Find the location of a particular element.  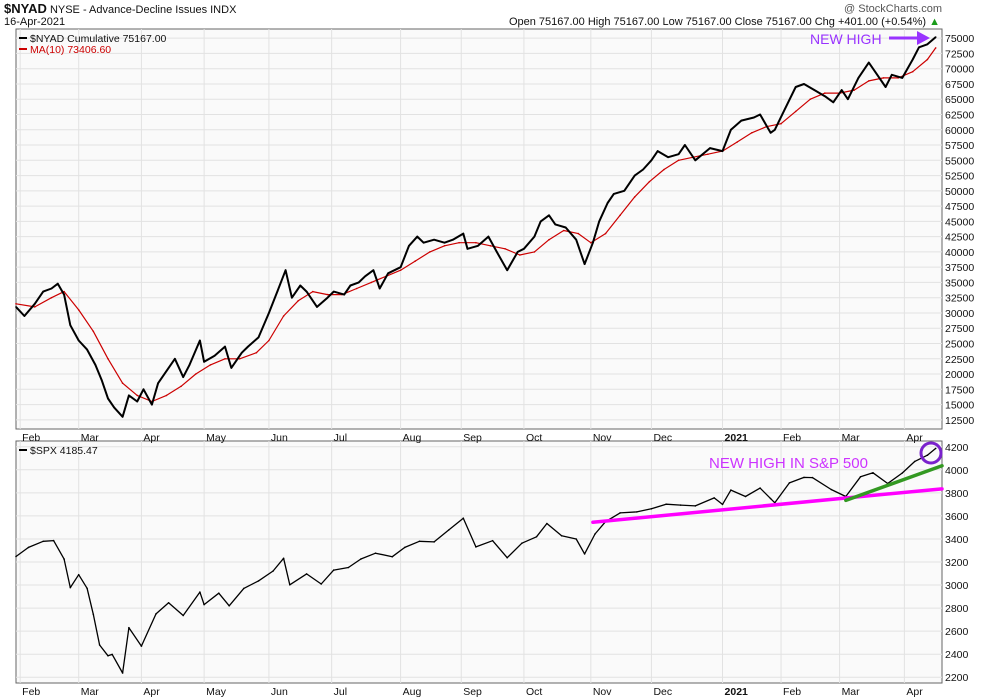

y-tick-label: 47500 is located at coordinates (959, 207).